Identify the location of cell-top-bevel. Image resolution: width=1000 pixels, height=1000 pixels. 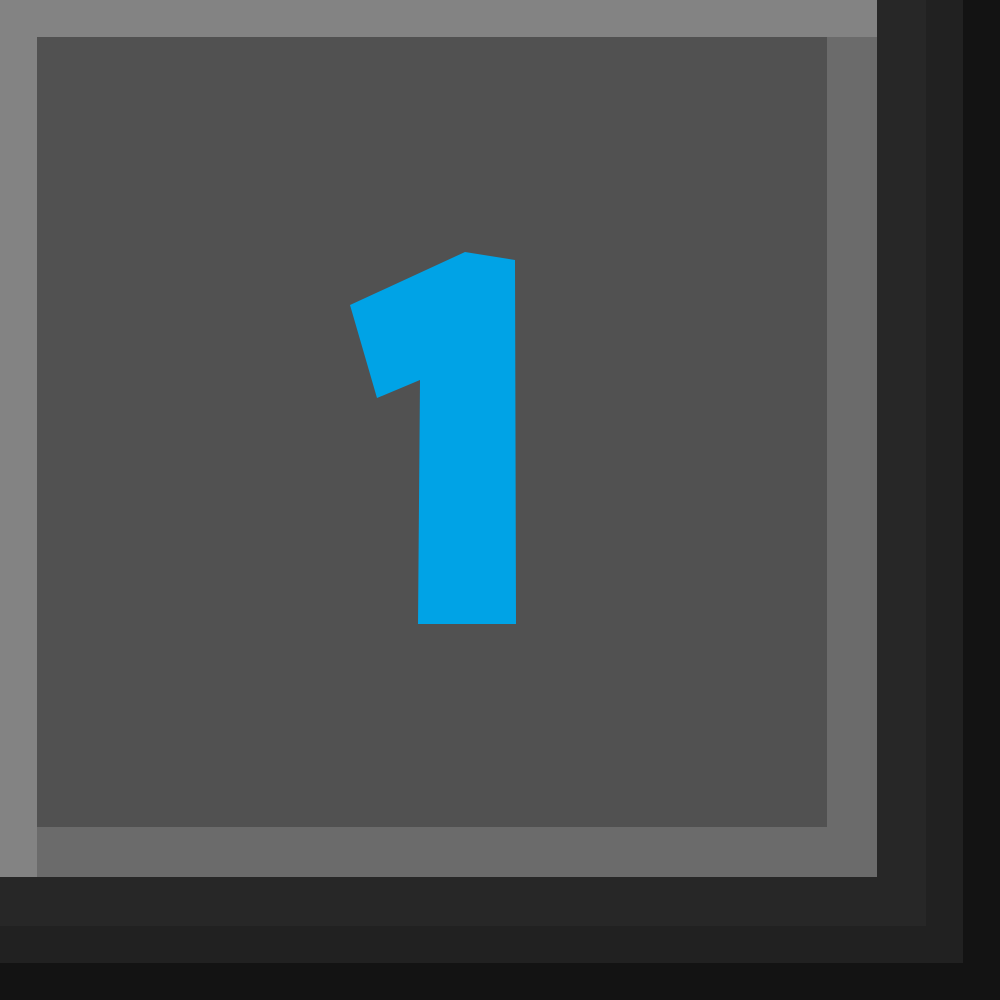
(438, 18).